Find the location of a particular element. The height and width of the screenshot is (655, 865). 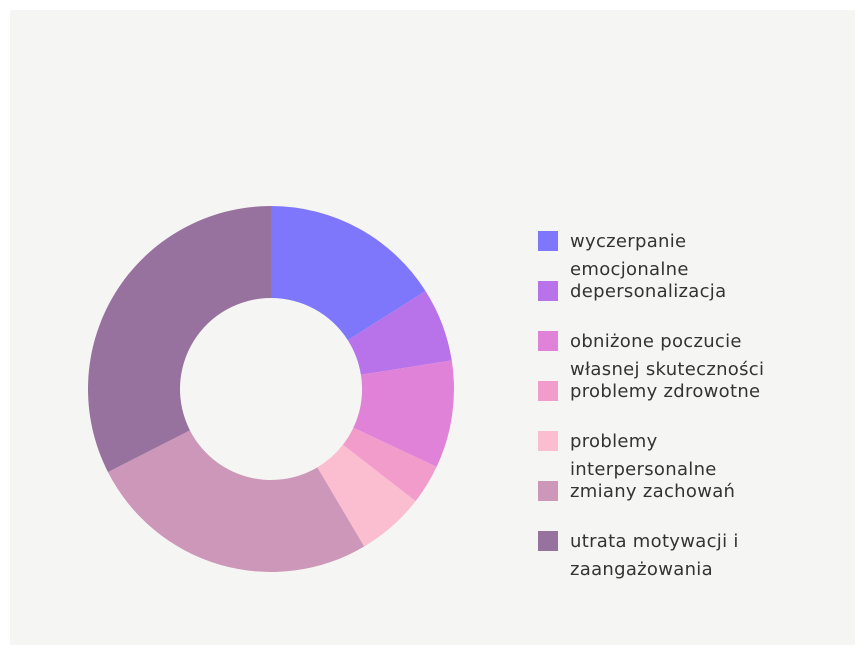

legend-label: obniżone poczucie własnej skuteczności is located at coordinates (667, 355).